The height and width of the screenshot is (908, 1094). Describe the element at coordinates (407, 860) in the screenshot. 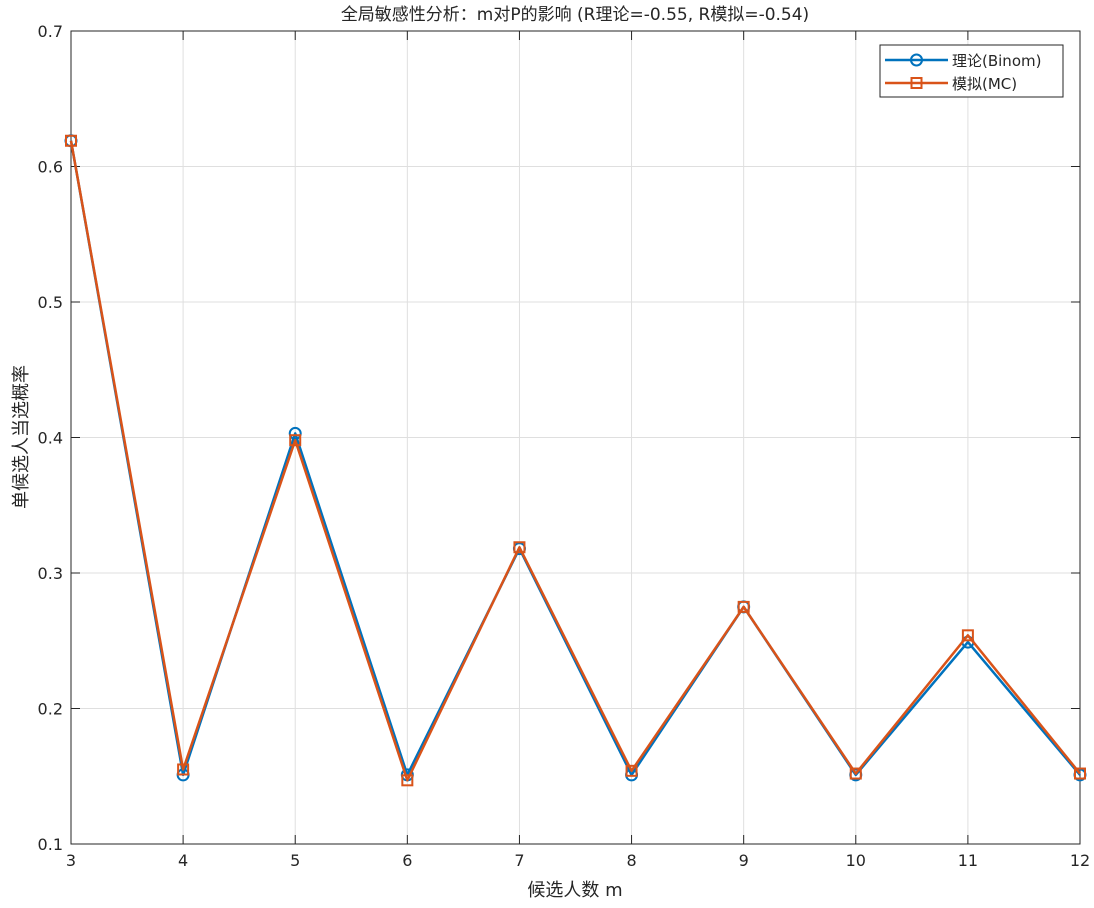

I see `x-tick-label: 6` at that location.